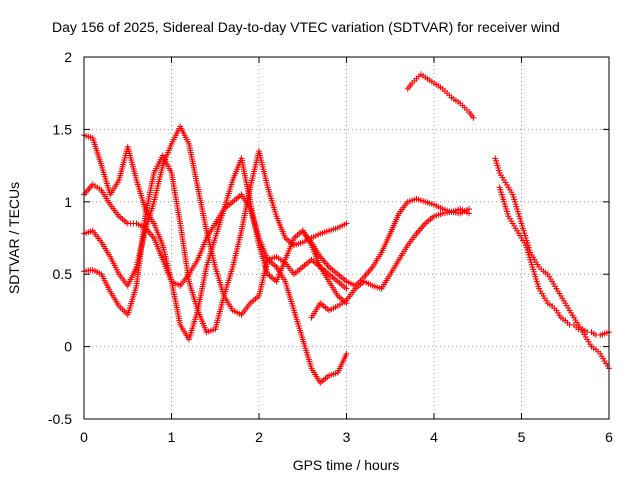 Image resolution: width=640 pixels, height=480 pixels. I want to click on x-tick-label: 6, so click(609, 437).